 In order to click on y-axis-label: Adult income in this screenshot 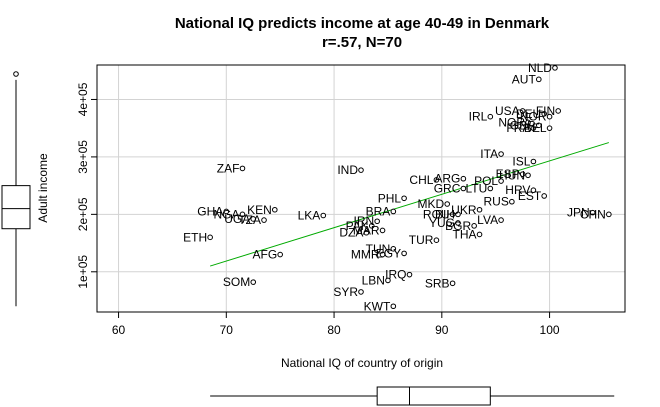, I will do `click(43, 188)`.